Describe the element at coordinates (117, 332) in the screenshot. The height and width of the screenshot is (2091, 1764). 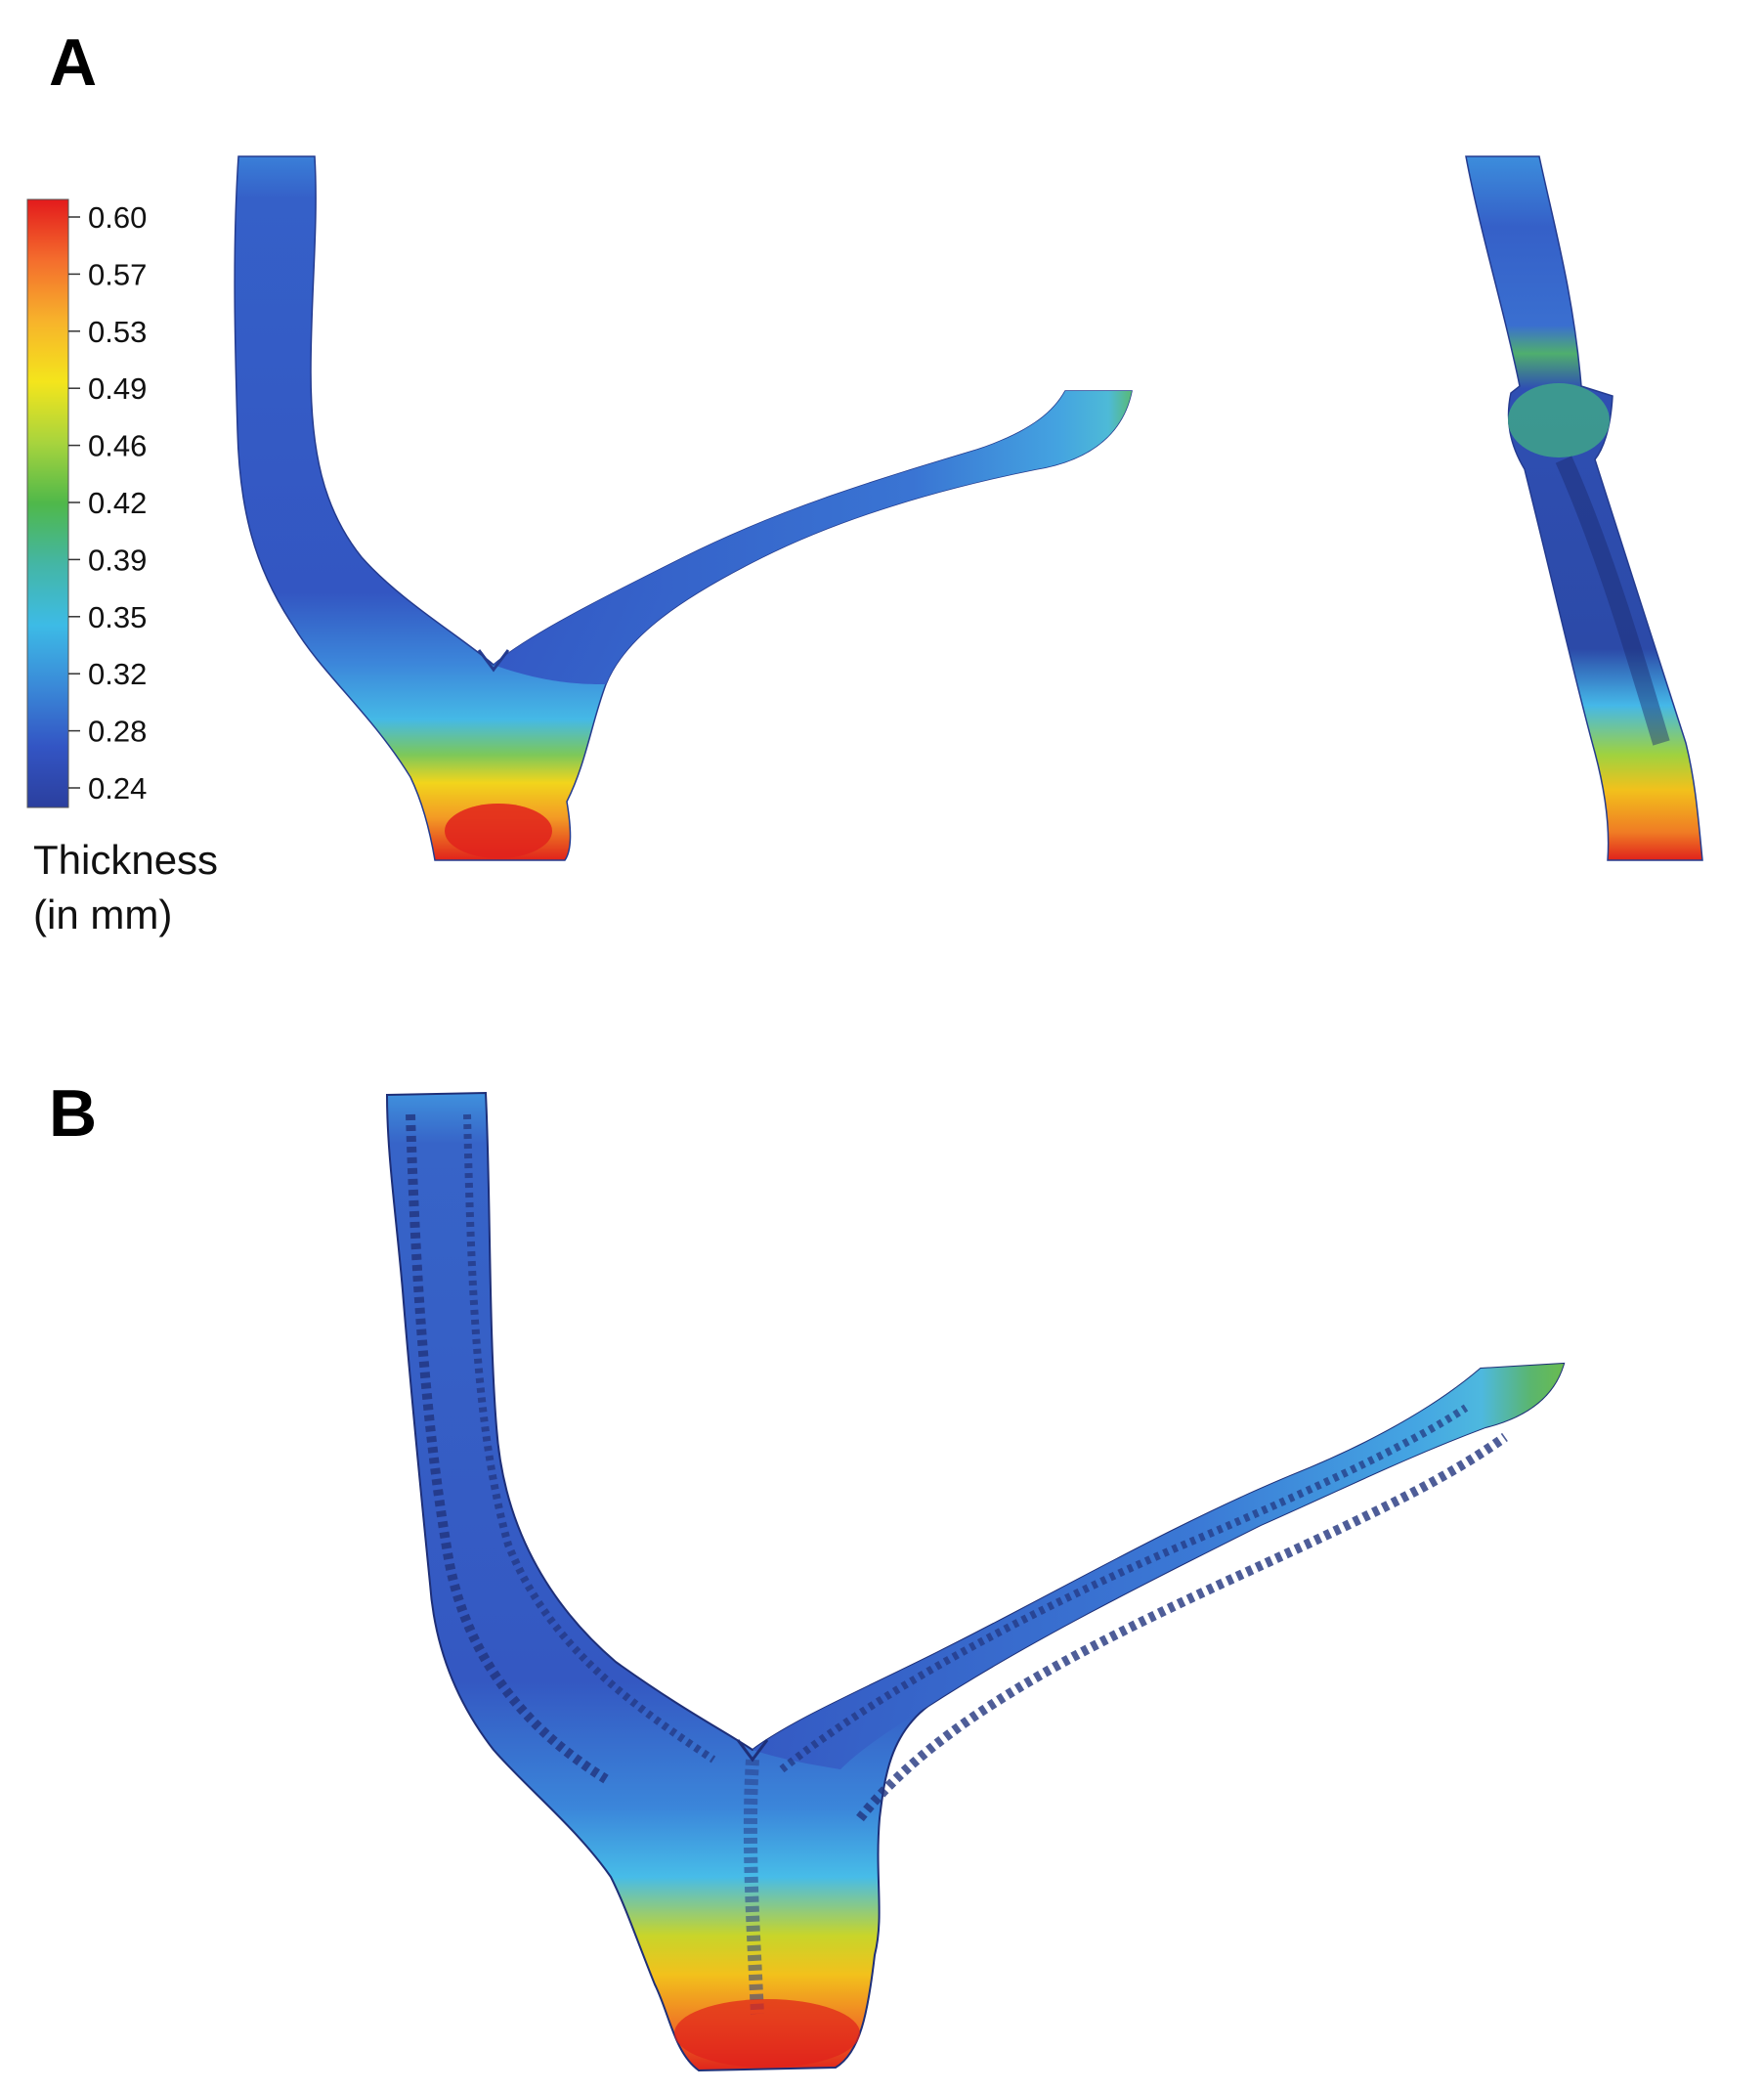
I see `colorbar-tick-label: 0.53` at that location.